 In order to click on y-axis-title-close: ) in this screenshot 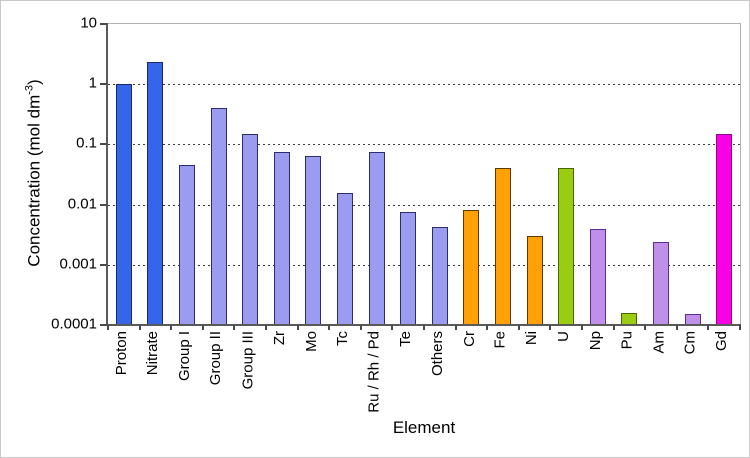, I will do `click(34, 82)`.